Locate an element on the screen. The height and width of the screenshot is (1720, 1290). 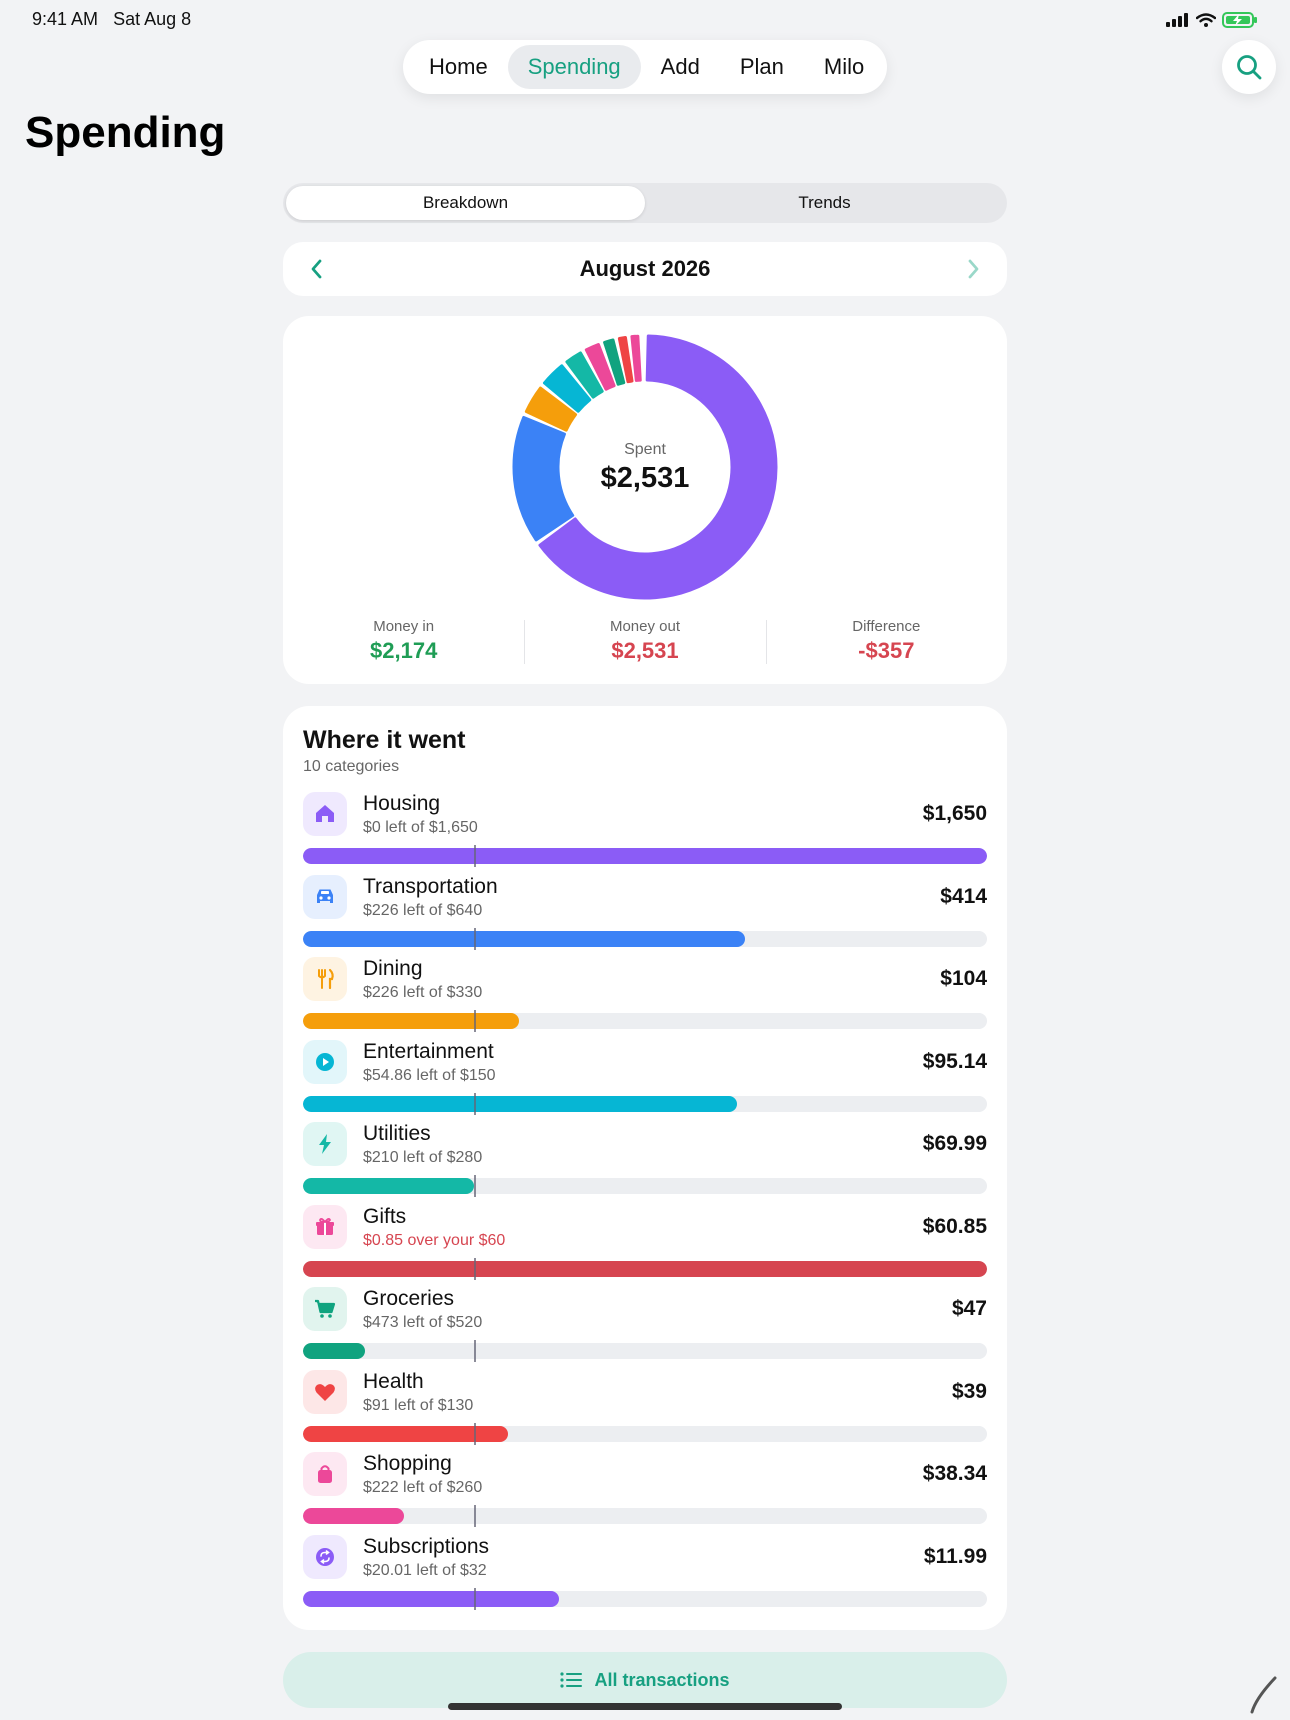
tab-plan: Plan is located at coordinates (761, 66).